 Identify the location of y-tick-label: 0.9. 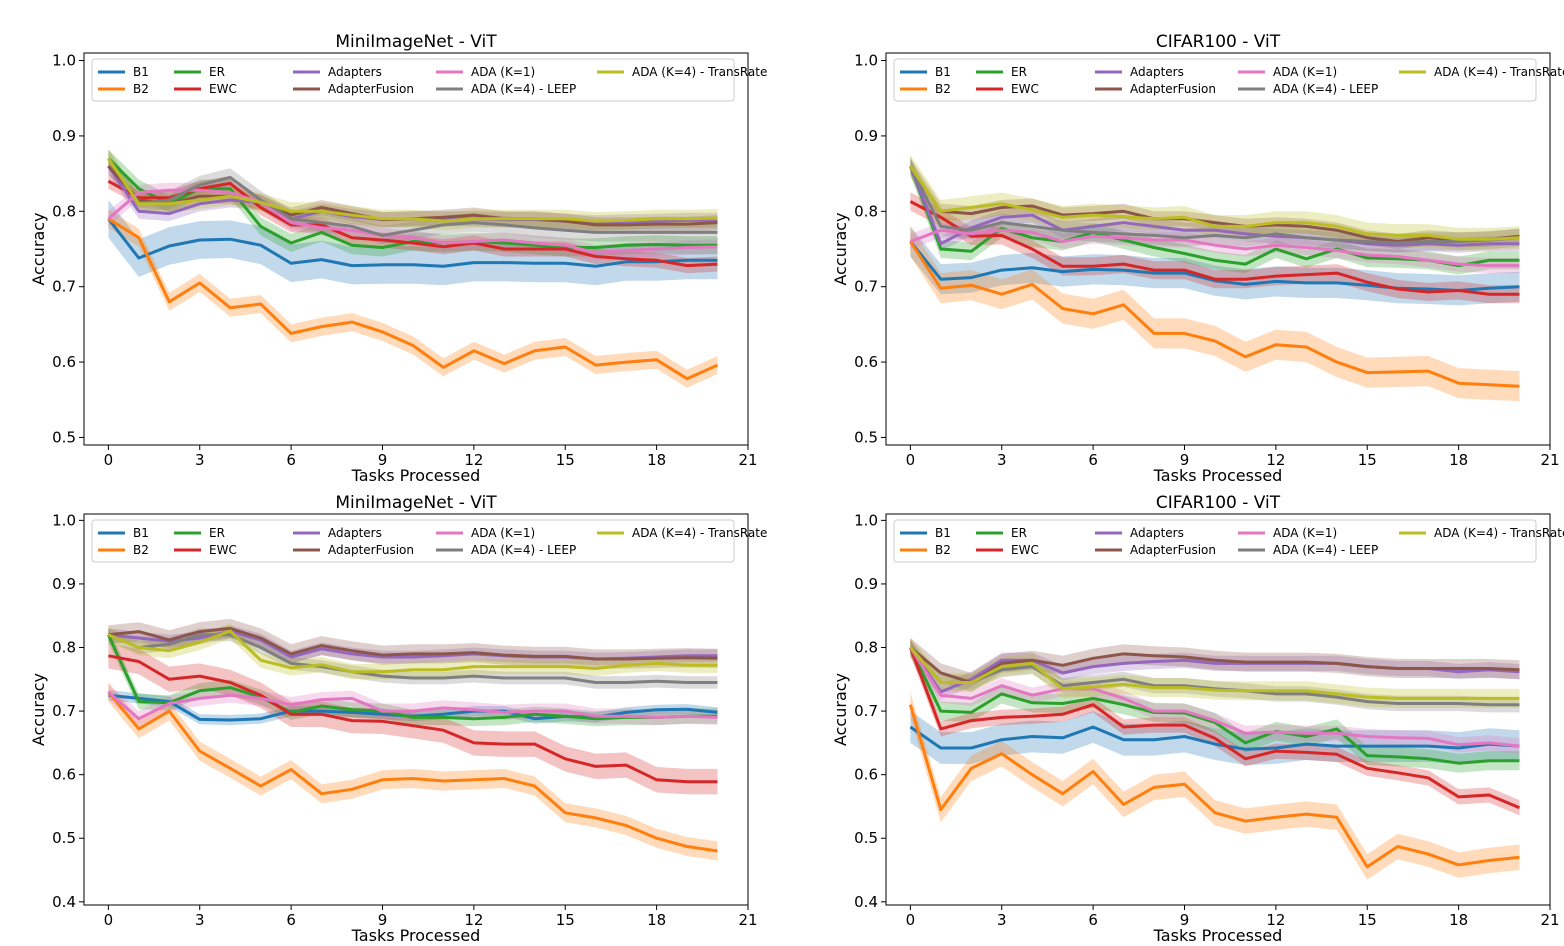
(866, 136).